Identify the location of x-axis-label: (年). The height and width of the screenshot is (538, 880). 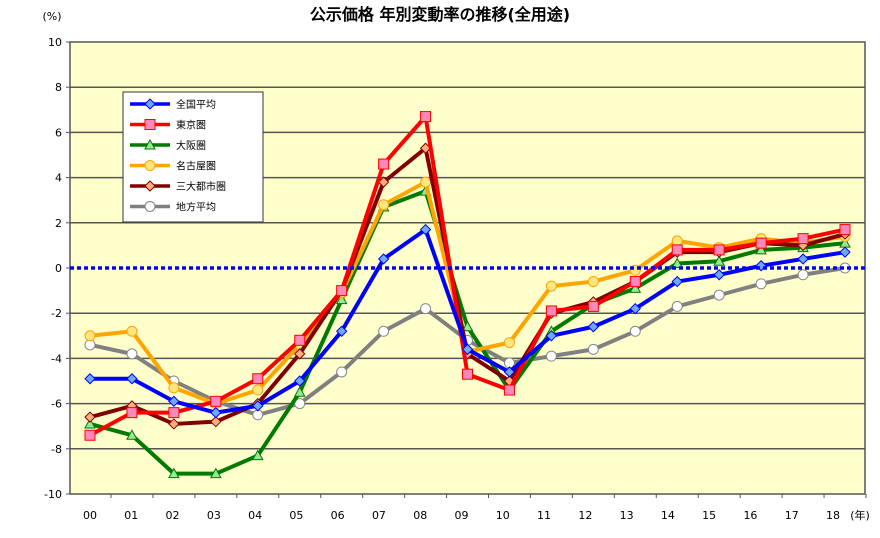
(860, 515).